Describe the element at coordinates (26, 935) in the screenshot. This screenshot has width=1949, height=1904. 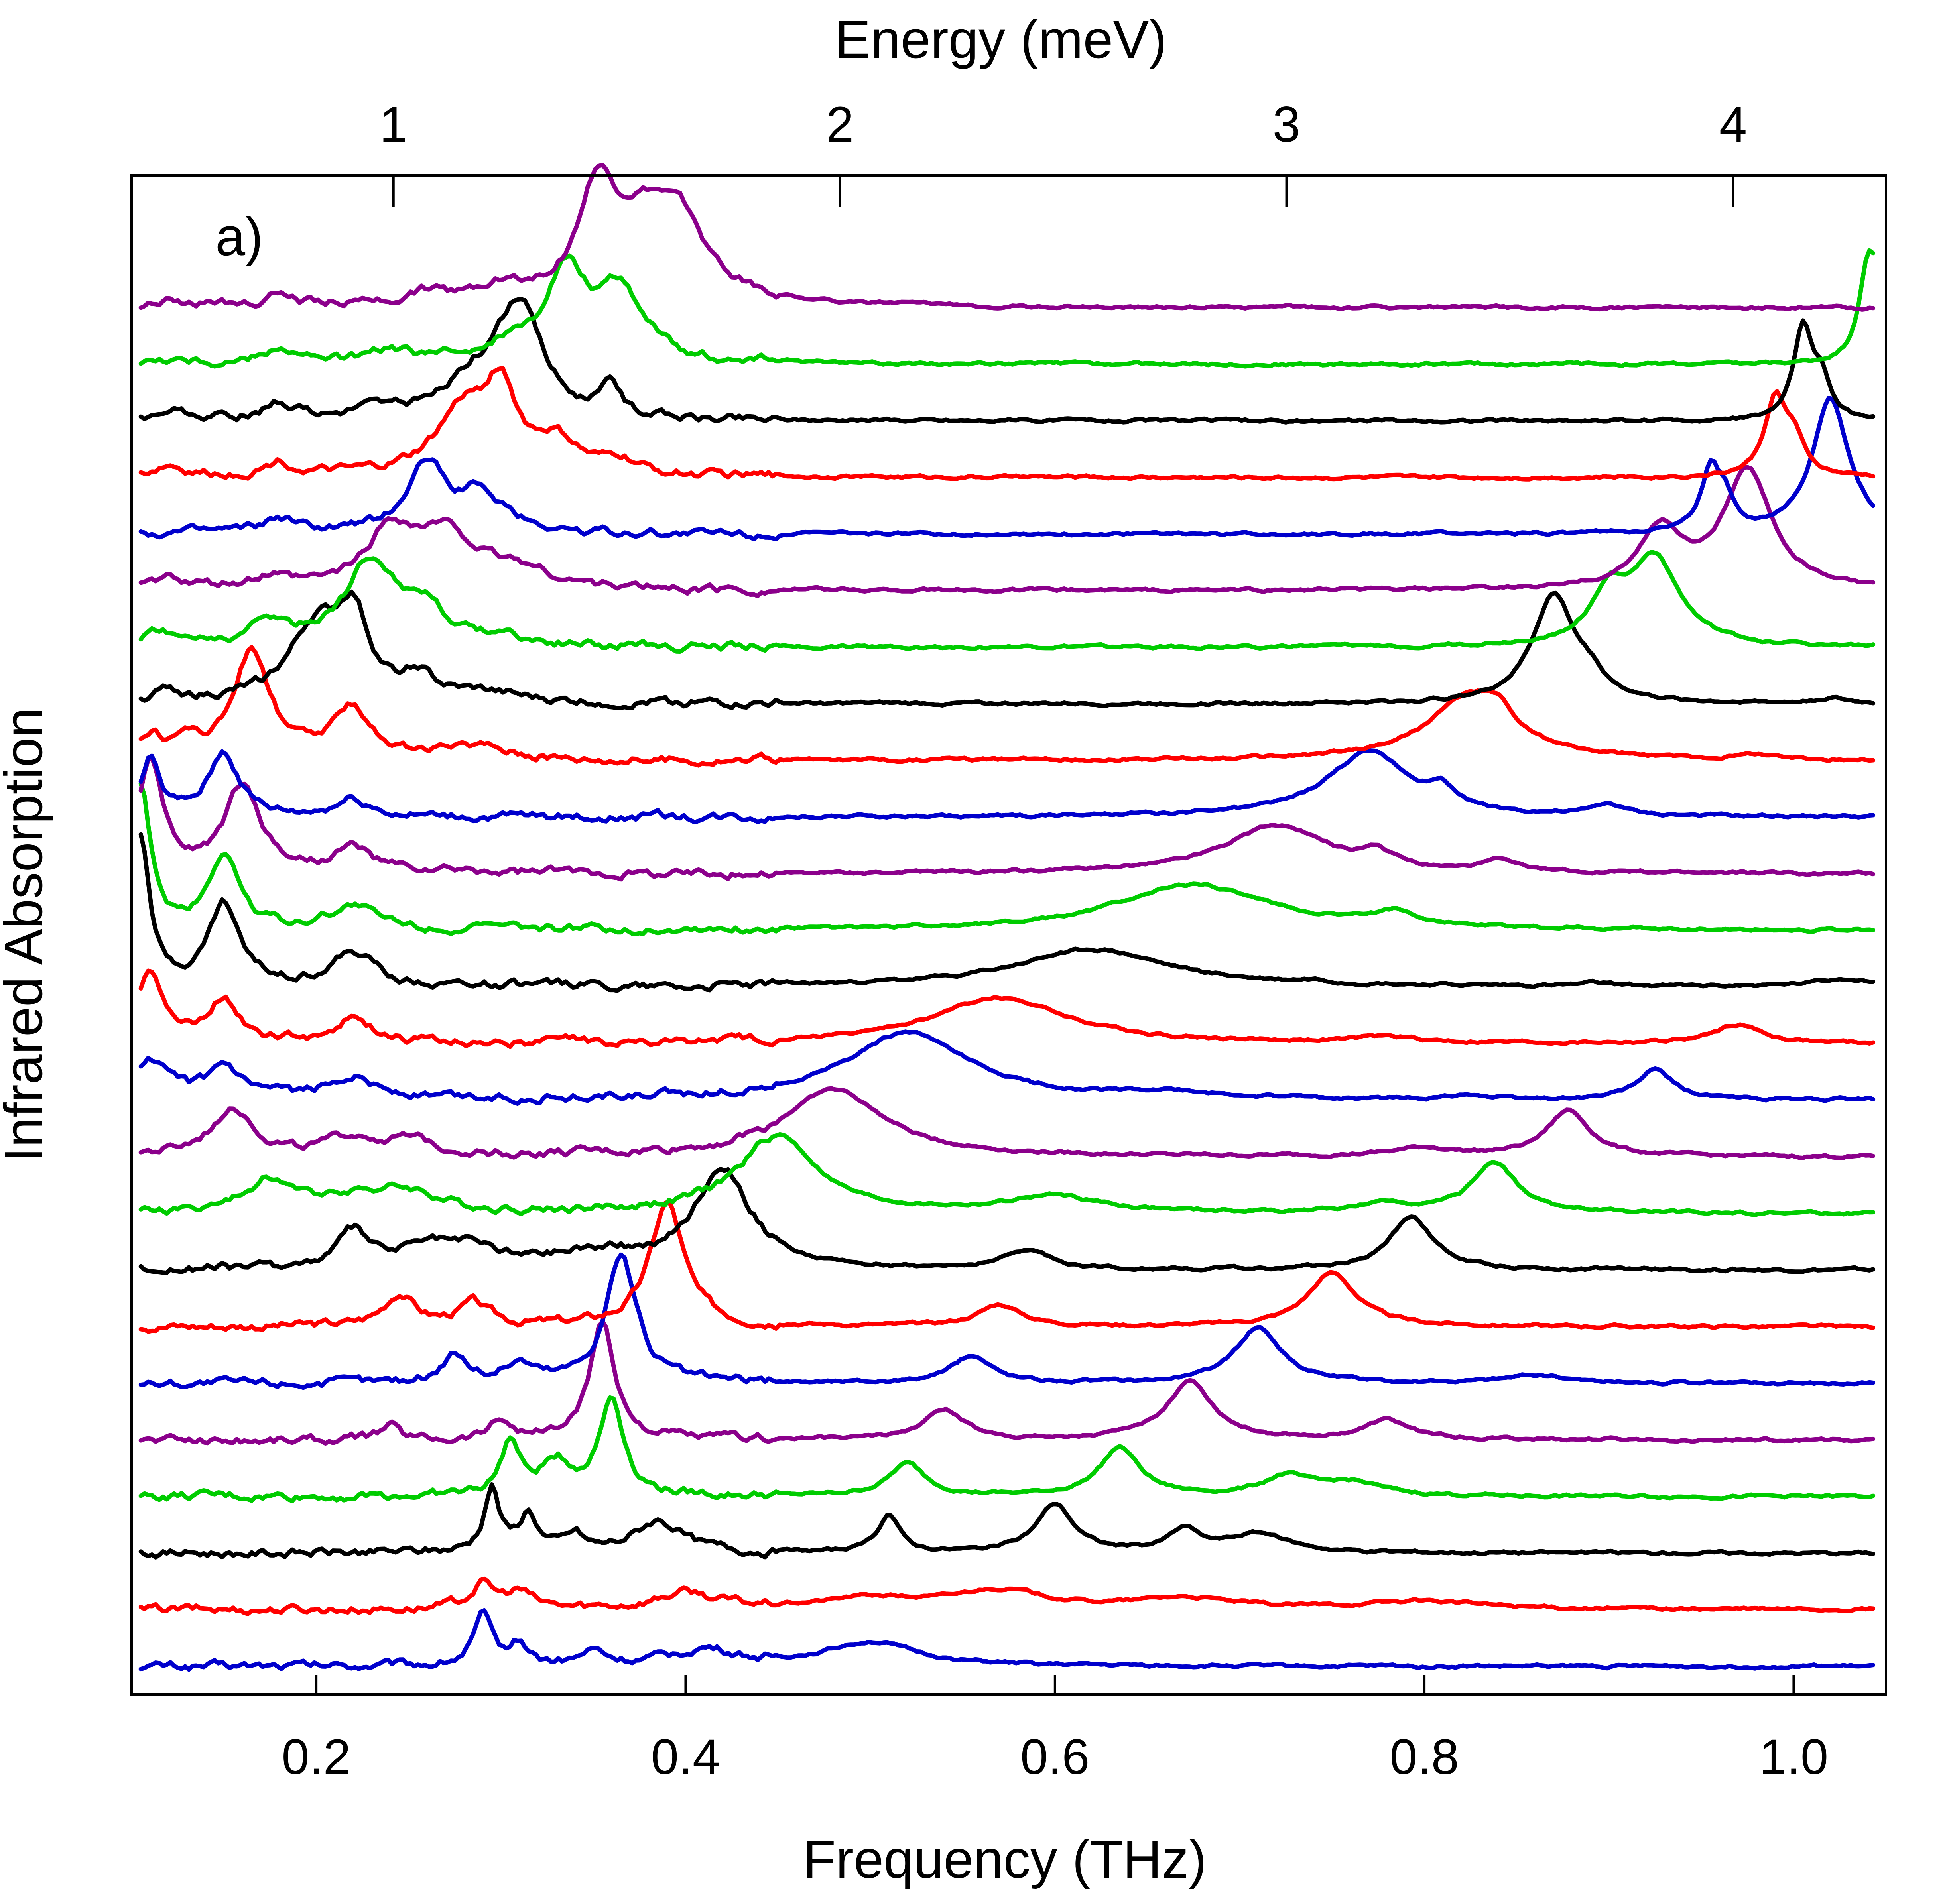
I see `y-axis-title: Infrared Absorption` at that location.